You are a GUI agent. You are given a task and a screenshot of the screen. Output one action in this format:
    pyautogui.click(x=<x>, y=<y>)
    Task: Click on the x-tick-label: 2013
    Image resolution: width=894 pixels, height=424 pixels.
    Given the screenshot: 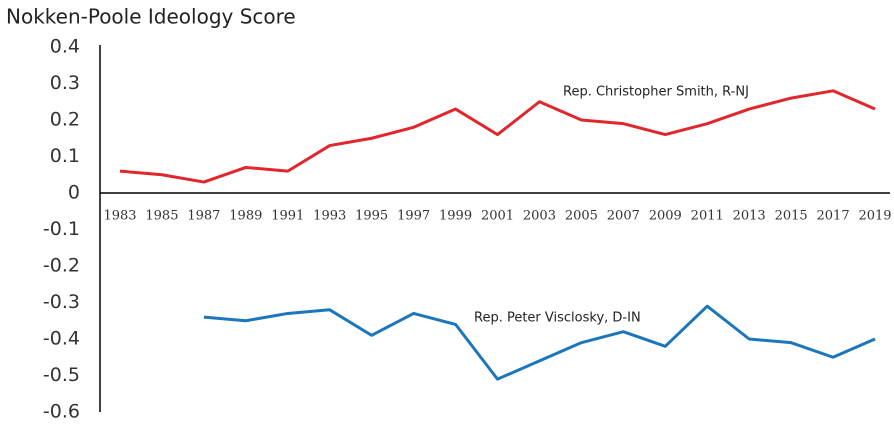 What is the action you would take?
    pyautogui.click(x=749, y=216)
    